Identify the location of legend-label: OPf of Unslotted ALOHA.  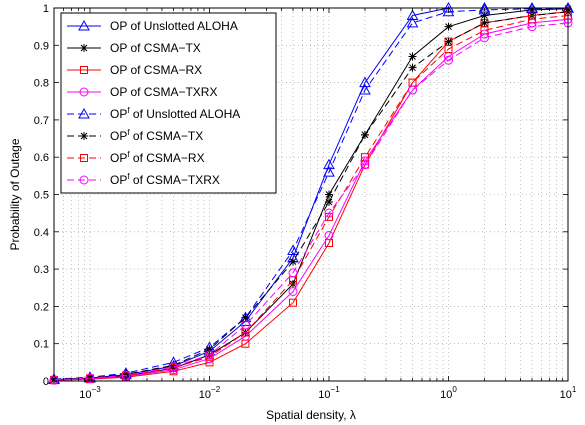
(175, 113).